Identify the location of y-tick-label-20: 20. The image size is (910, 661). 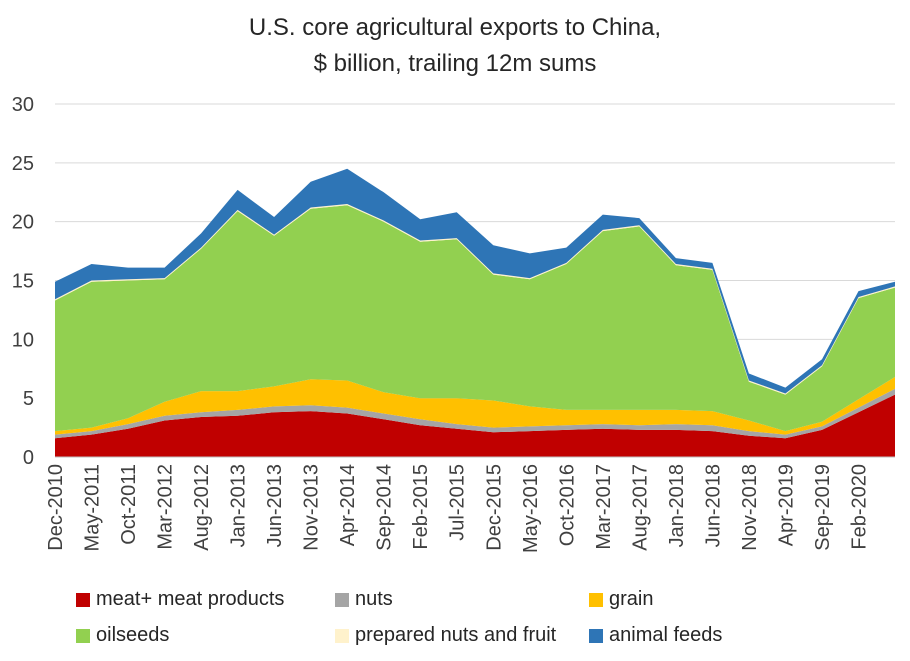
(23, 223).